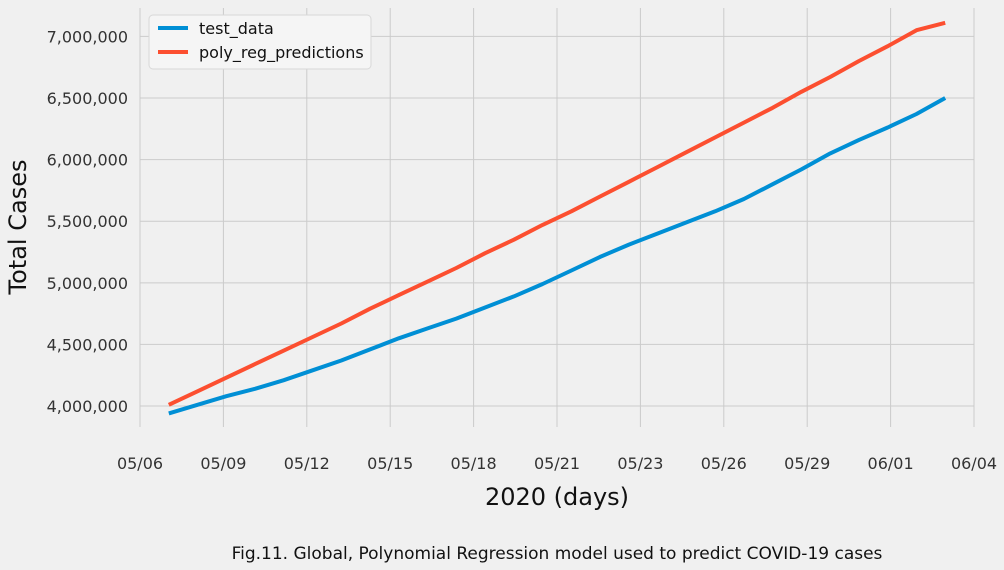 This screenshot has height=570, width=1004. I want to click on y-tick-label: 5,500,000, so click(87, 221).